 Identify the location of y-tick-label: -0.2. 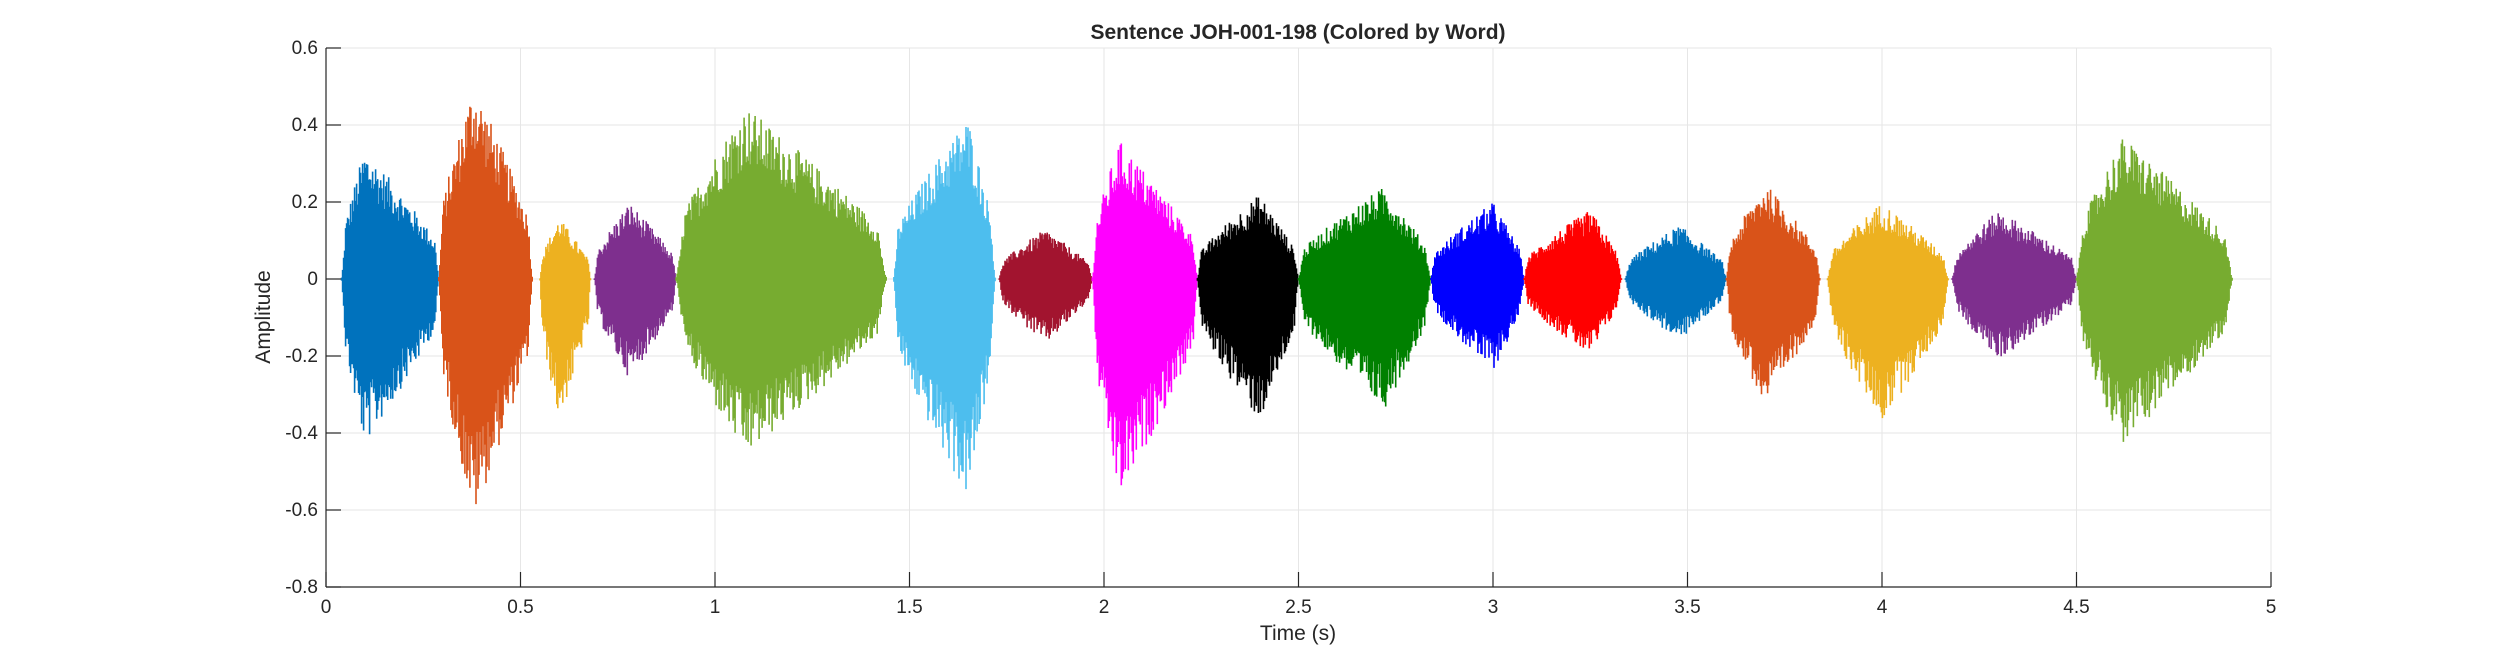
(301, 356).